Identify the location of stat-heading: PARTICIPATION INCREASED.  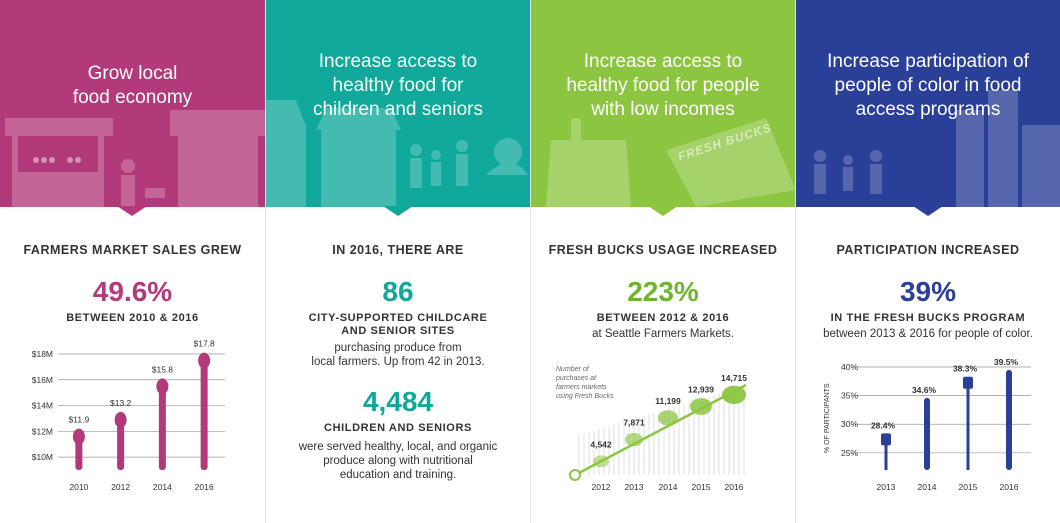
(928, 250).